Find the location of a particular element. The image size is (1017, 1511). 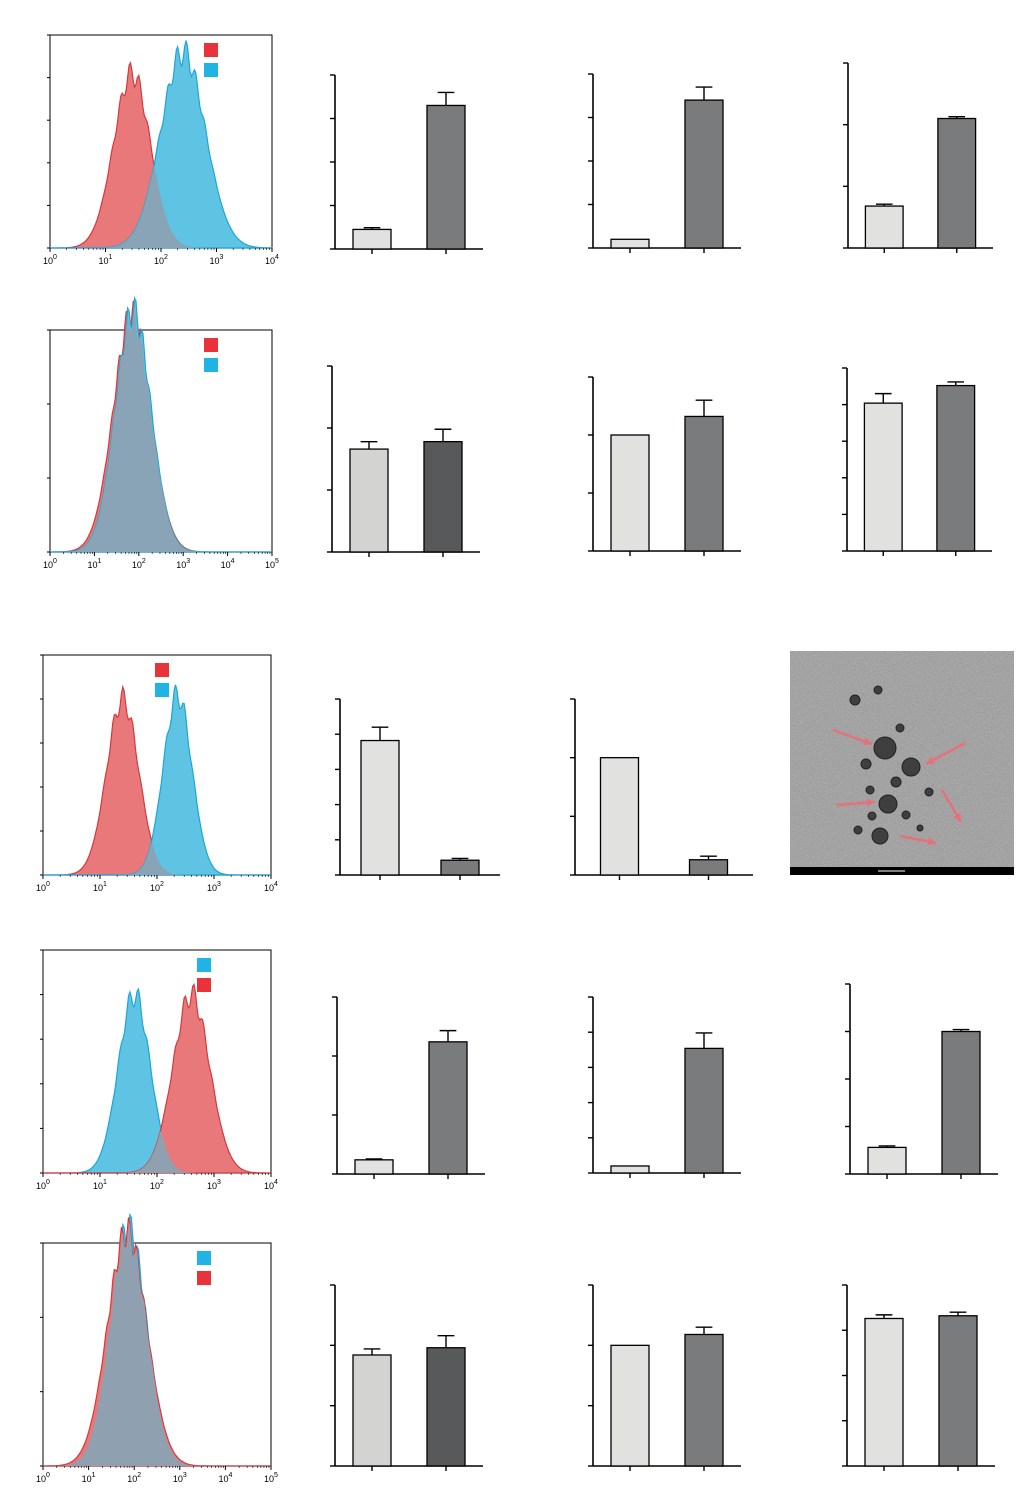

bar-chart-E-bar-Arg1 is located at coordinates (661, 789).